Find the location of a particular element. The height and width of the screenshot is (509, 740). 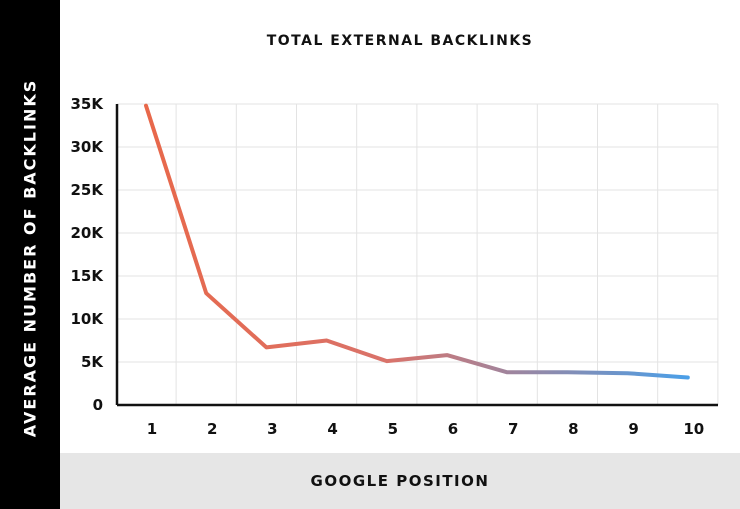

y-tick-label: 10K is located at coordinates (88, 319).